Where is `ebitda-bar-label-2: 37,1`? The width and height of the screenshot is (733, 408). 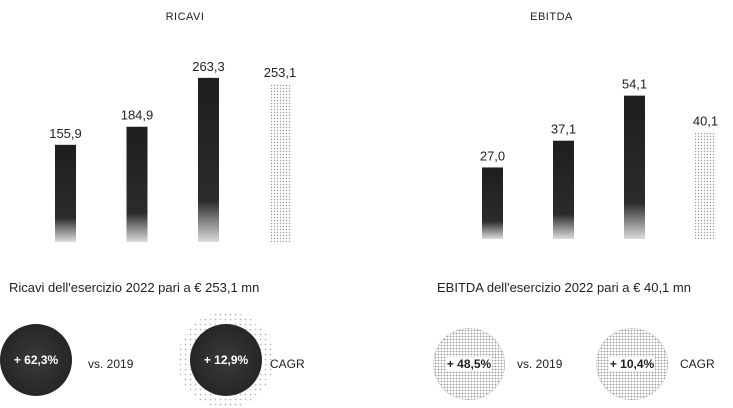 ebitda-bar-label-2: 37,1 is located at coordinates (563, 129).